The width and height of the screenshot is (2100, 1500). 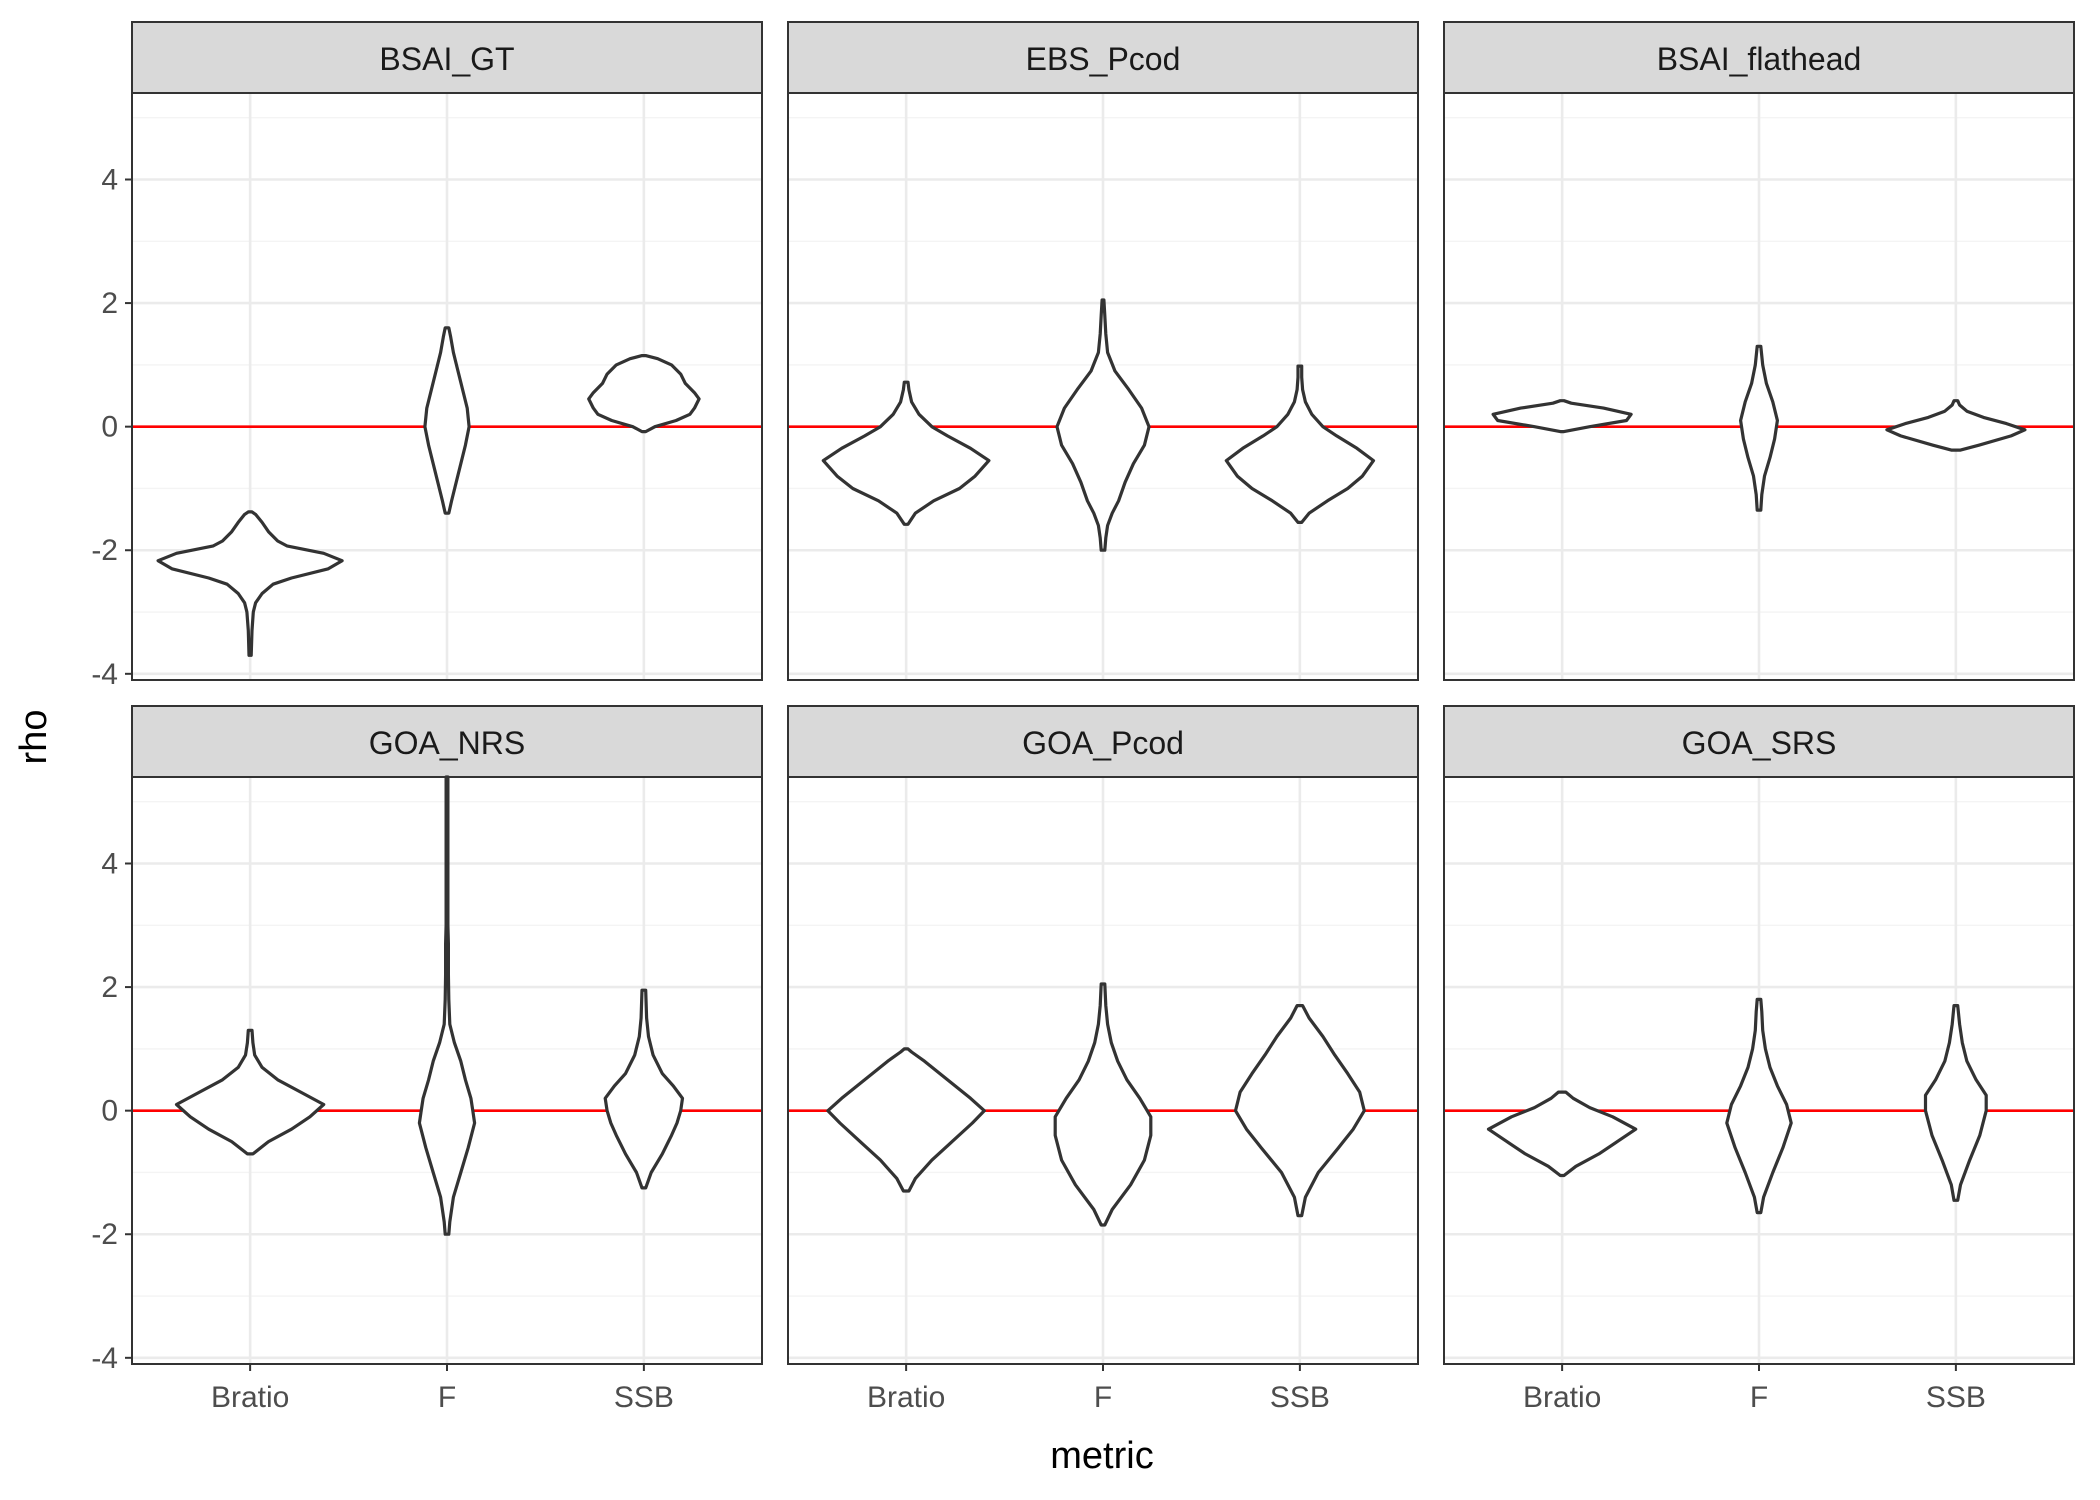 I want to click on facet-panel-goa-pcod: GOA_Pcod, so click(x=1103, y=1035).